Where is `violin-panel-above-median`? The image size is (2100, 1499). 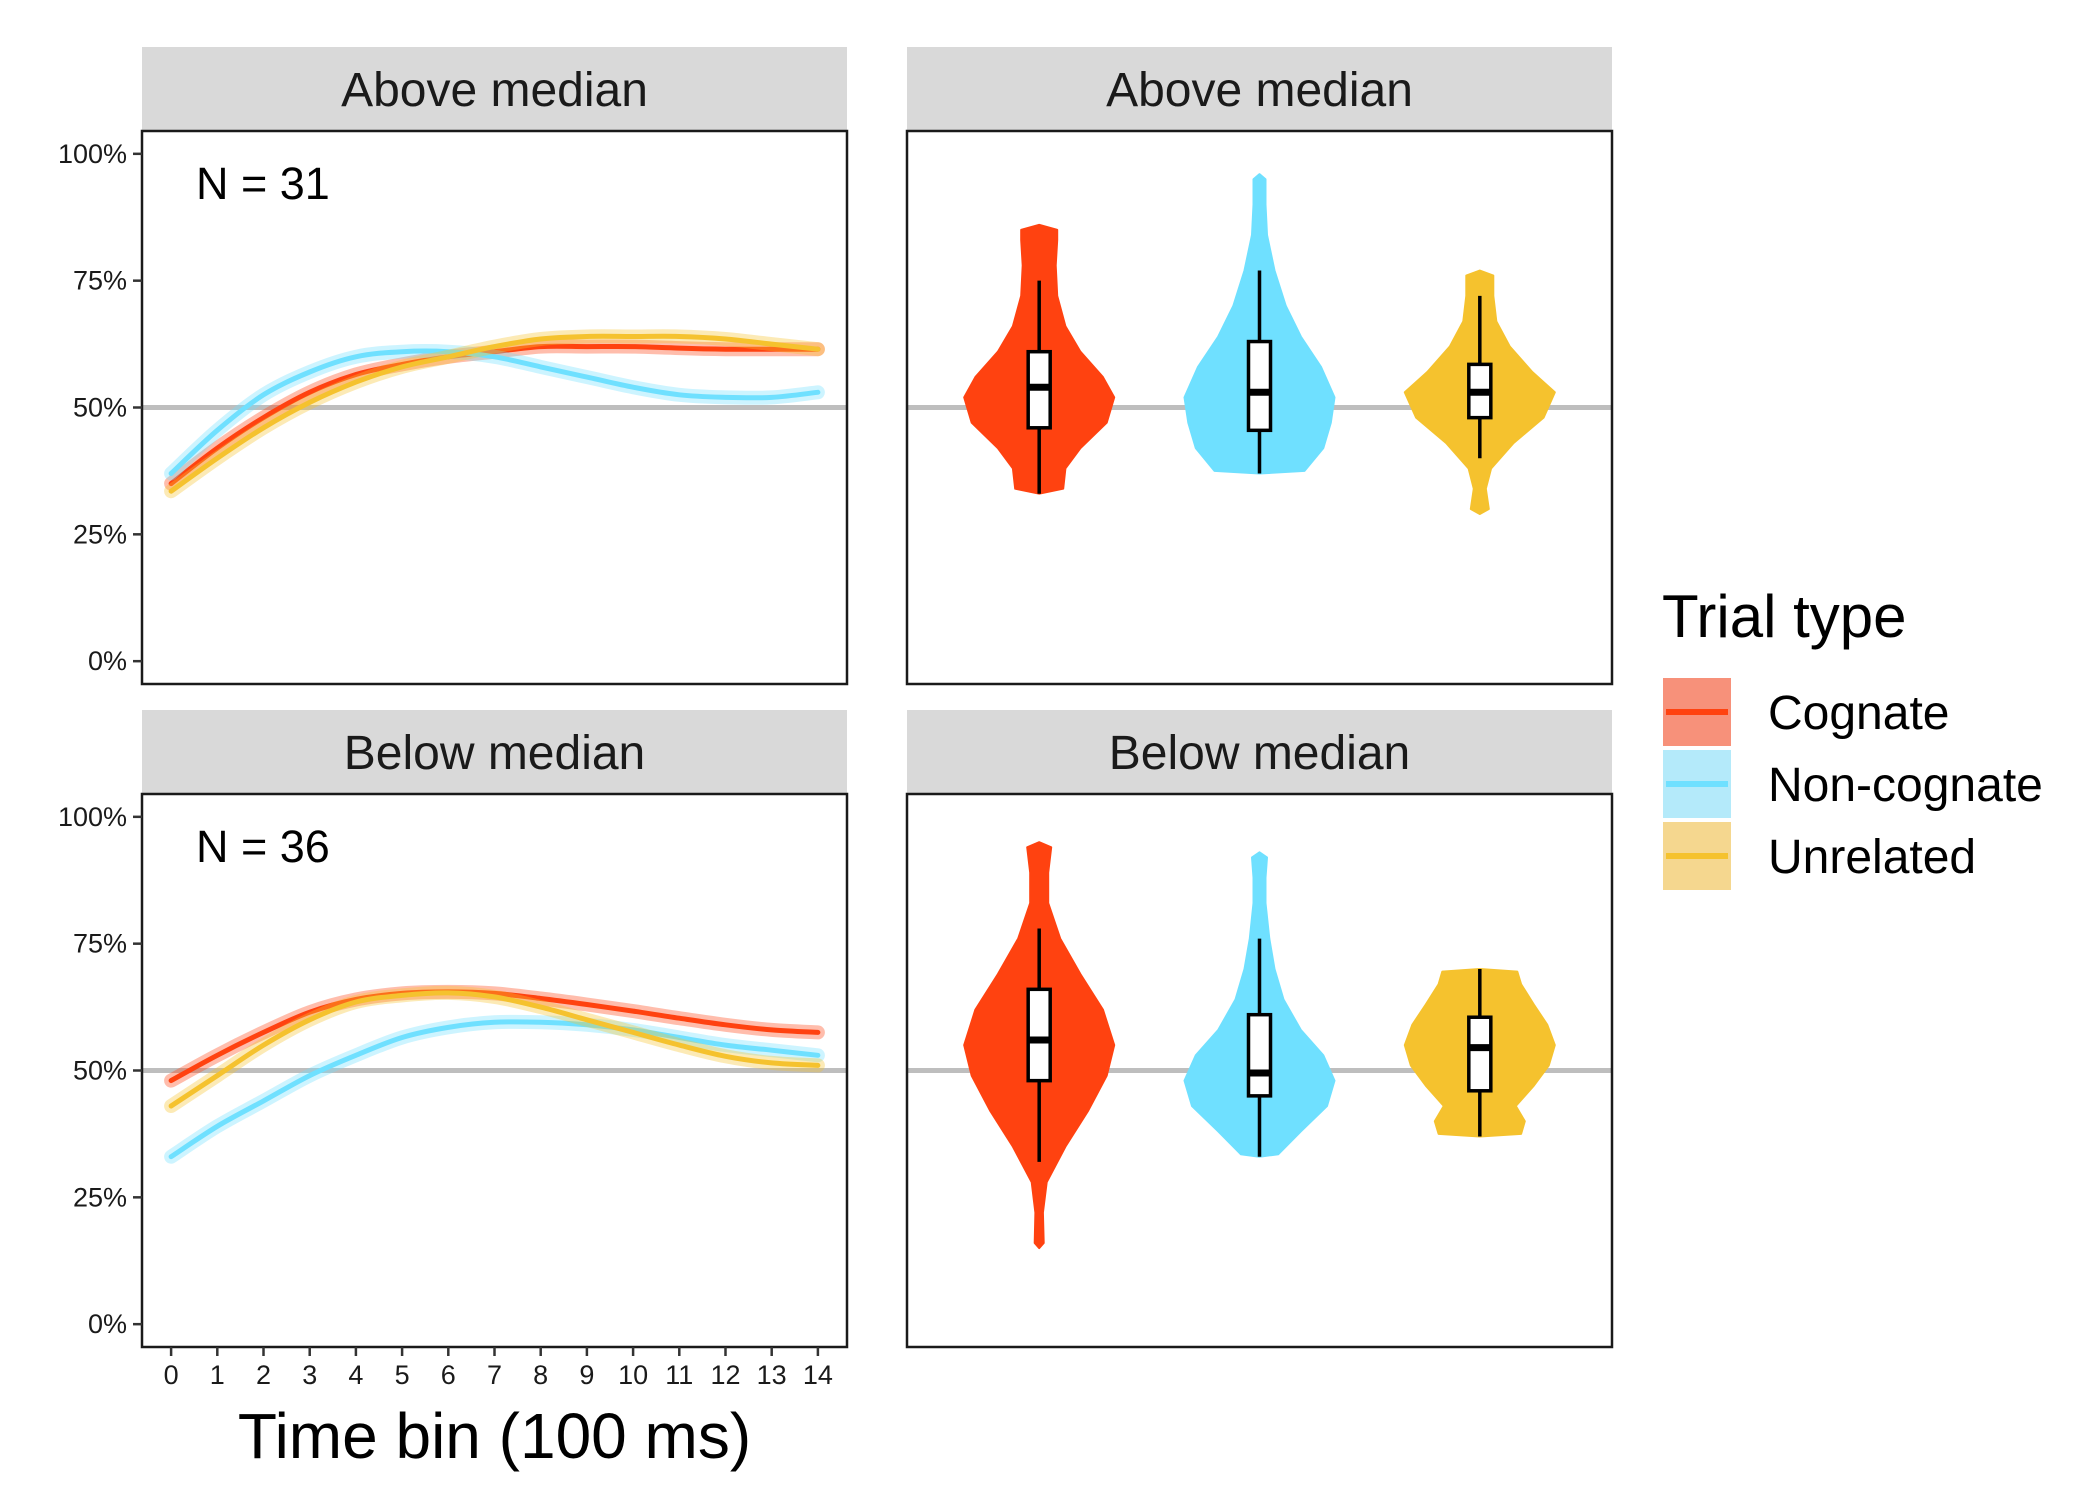
violin-panel-above-median is located at coordinates (1259, 407).